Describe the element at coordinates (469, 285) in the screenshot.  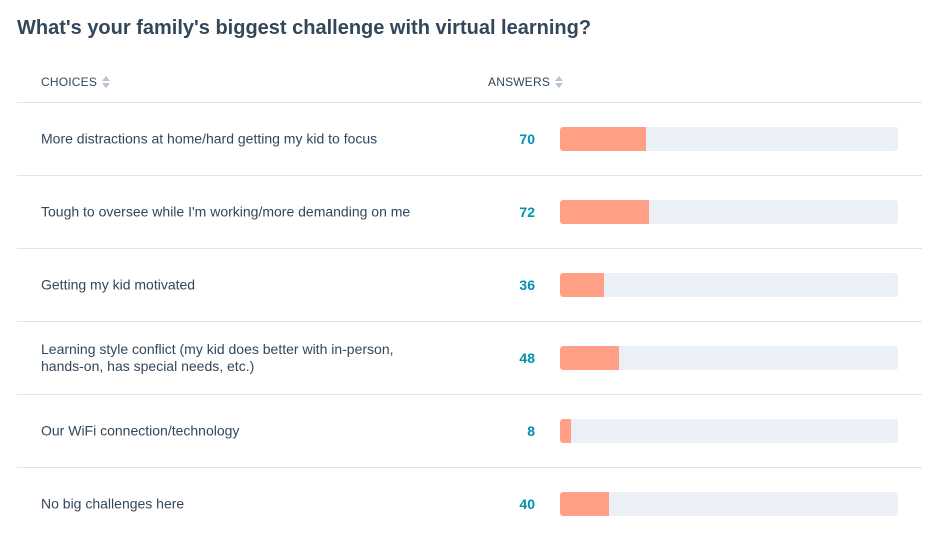
I see `table-row: Getting my kid motivated 36` at that location.